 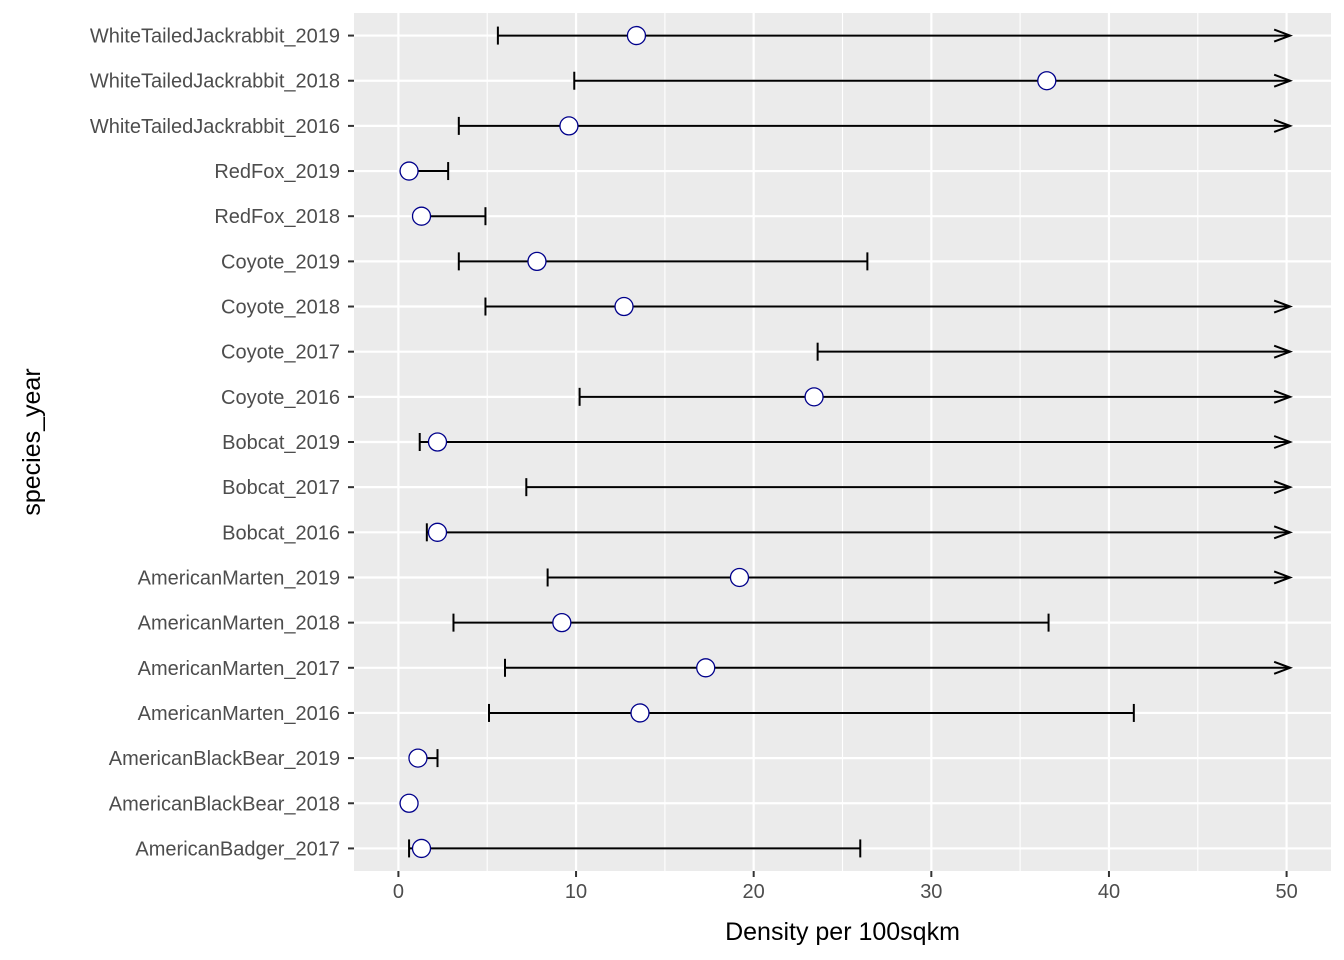 I want to click on y-tick-label: WhiteTailedJackrabbit_2016, so click(x=215, y=127).